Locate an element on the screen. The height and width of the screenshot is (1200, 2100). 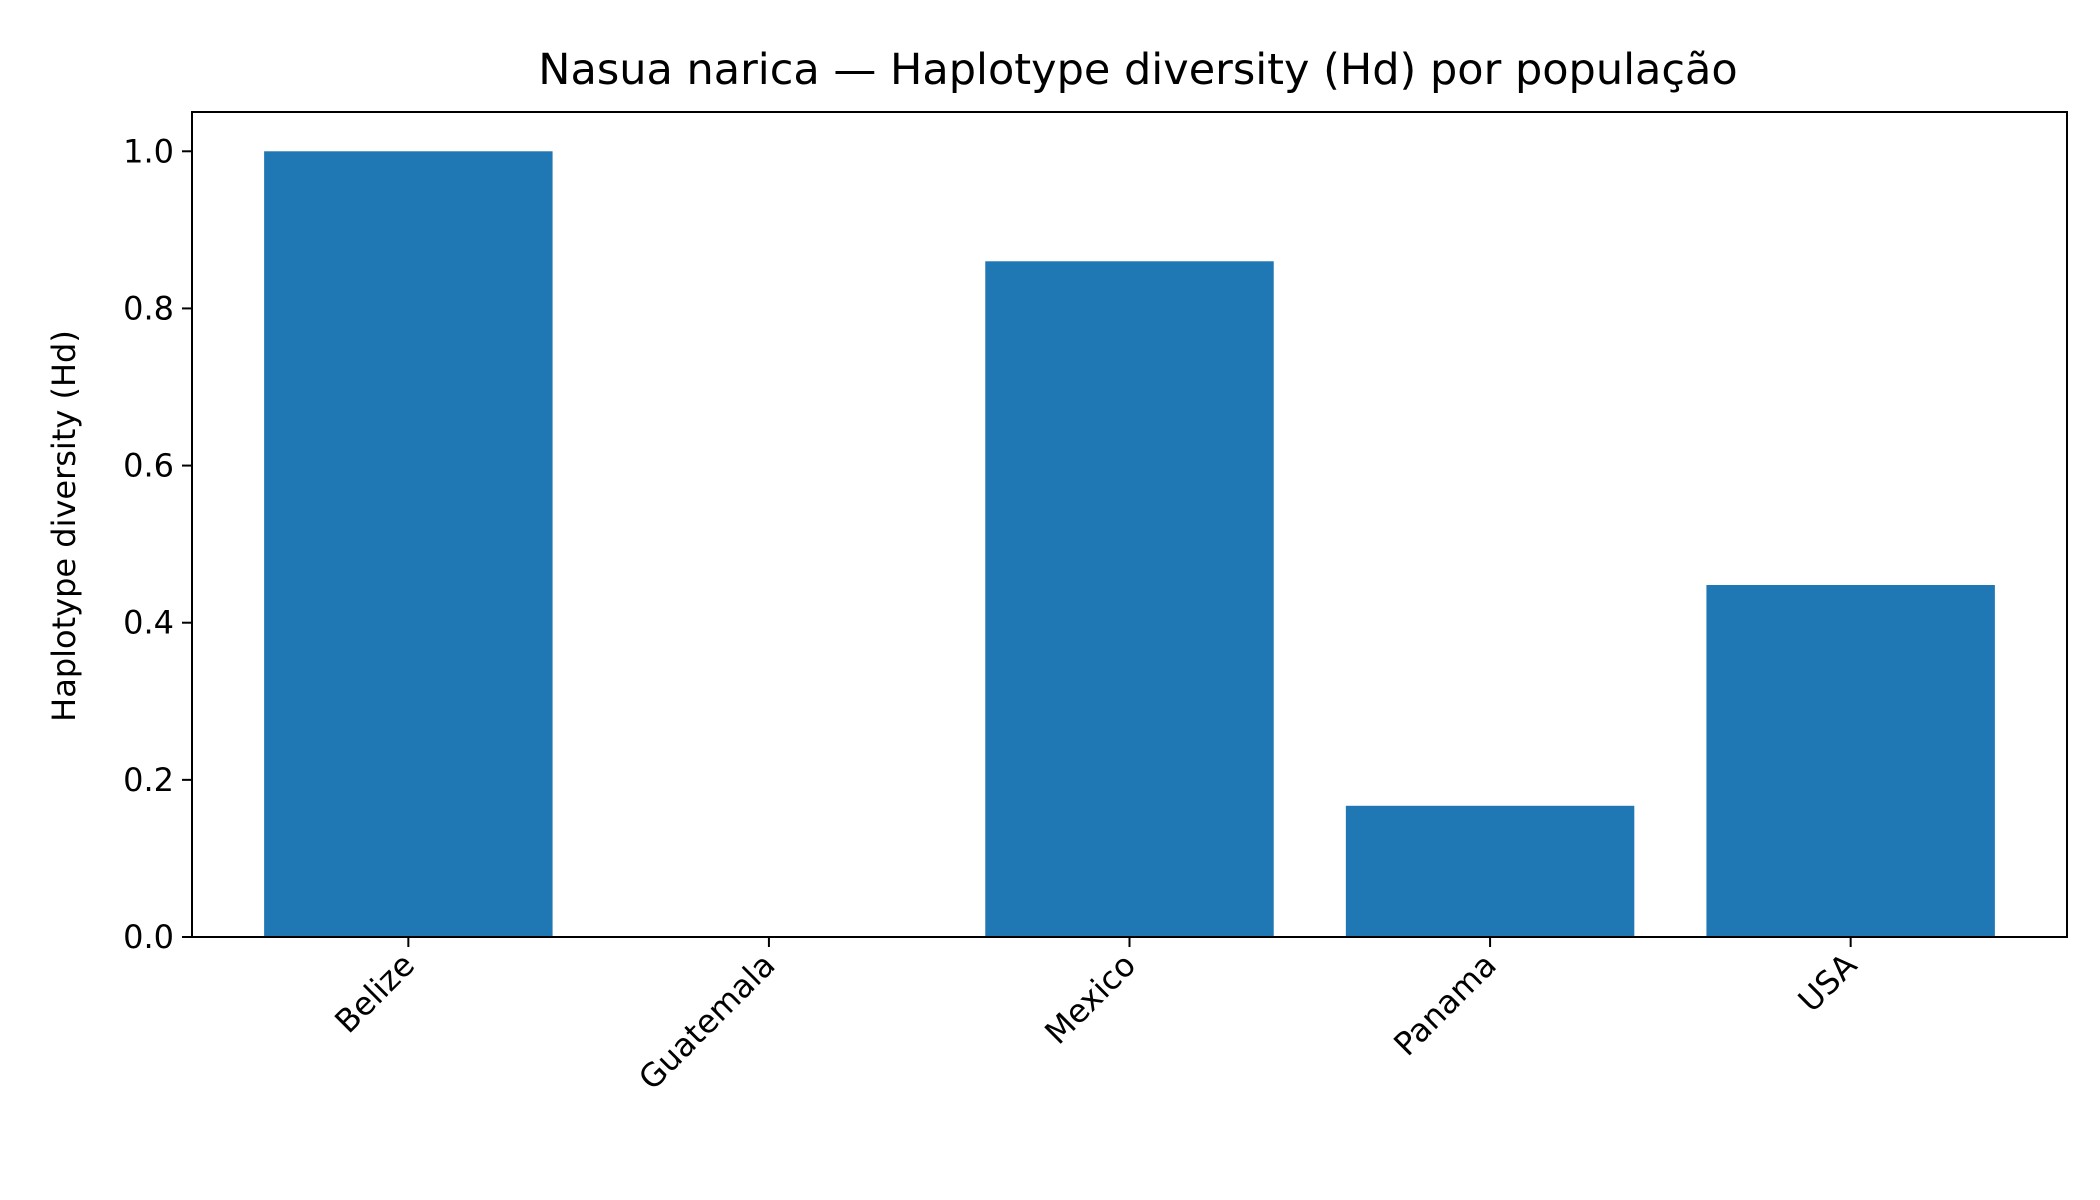
y-tick-label: 0.8 is located at coordinates (148, 308).